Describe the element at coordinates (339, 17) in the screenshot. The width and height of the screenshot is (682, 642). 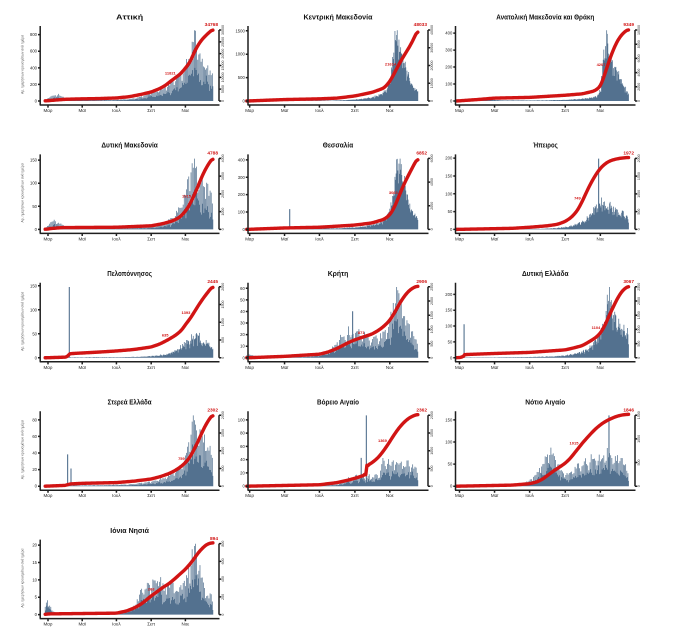
I see `svg-text: Κεντρική Μακεδονία` at that location.